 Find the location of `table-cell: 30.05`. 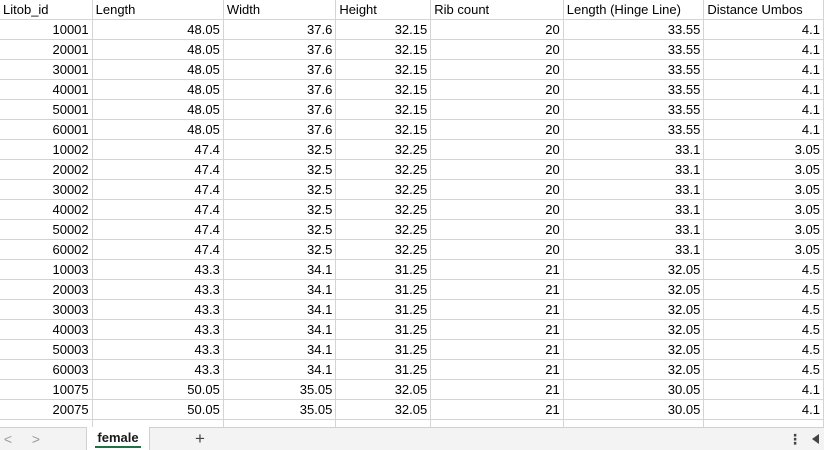

table-cell: 30.05 is located at coordinates (634, 409).